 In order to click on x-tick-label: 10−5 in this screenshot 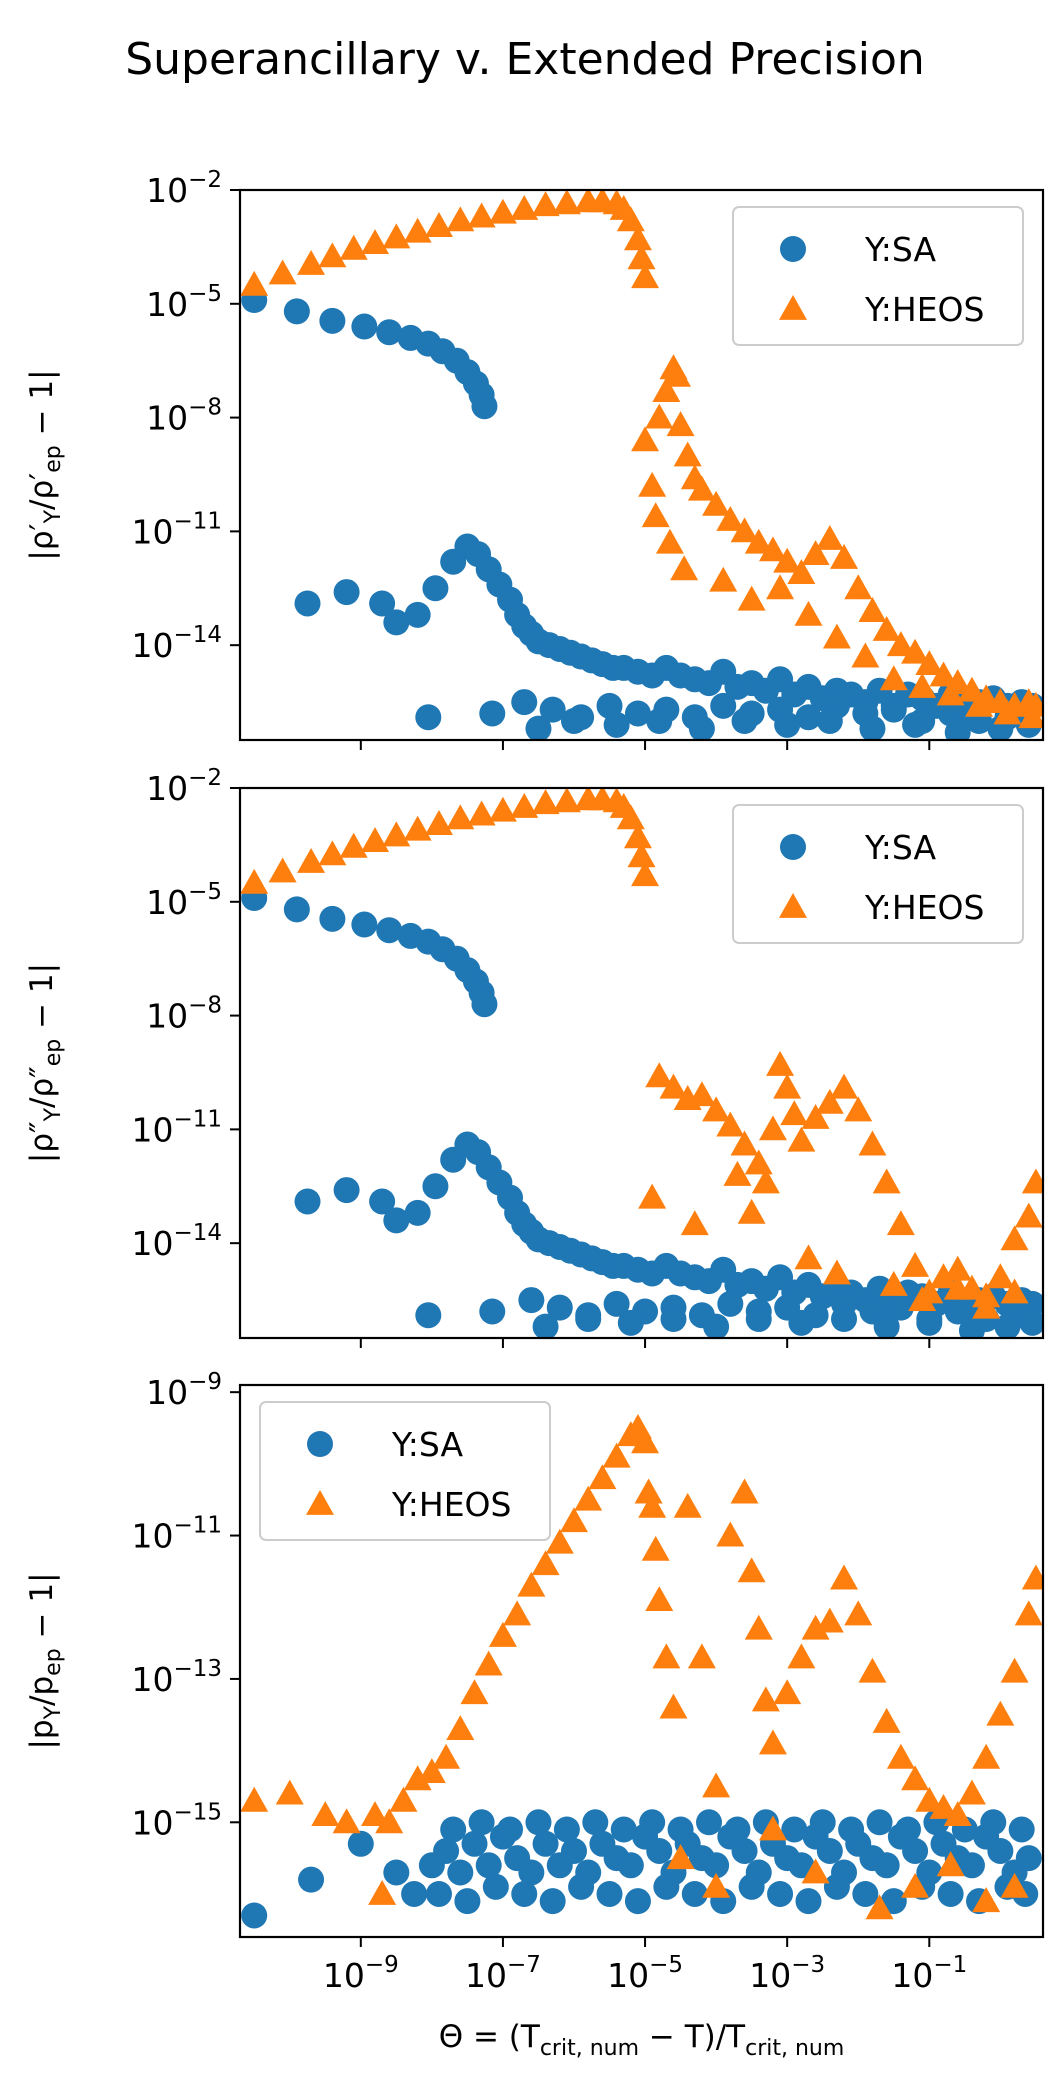, I will do `click(645, 1973)`.